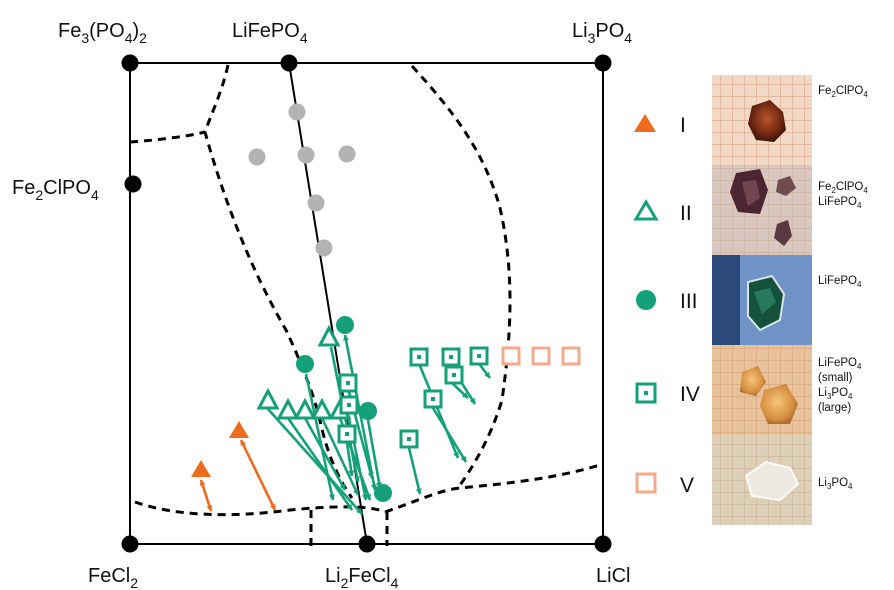 The width and height of the screenshot is (894, 590). Describe the element at coordinates (113, 577) in the screenshot. I see `label-fecl2: FeCl2` at that location.